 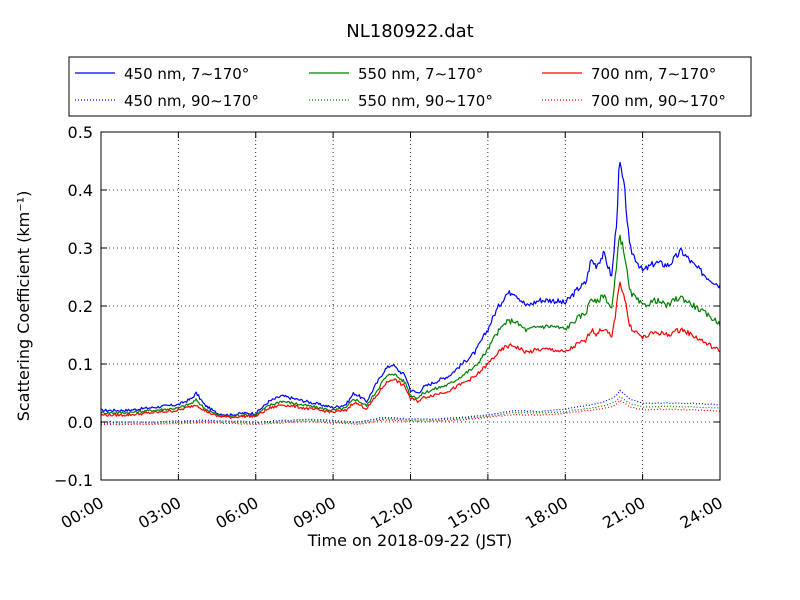 What do you see at coordinates (80, 306) in the screenshot?
I see `y-tick-label: 0.2` at bounding box center [80, 306].